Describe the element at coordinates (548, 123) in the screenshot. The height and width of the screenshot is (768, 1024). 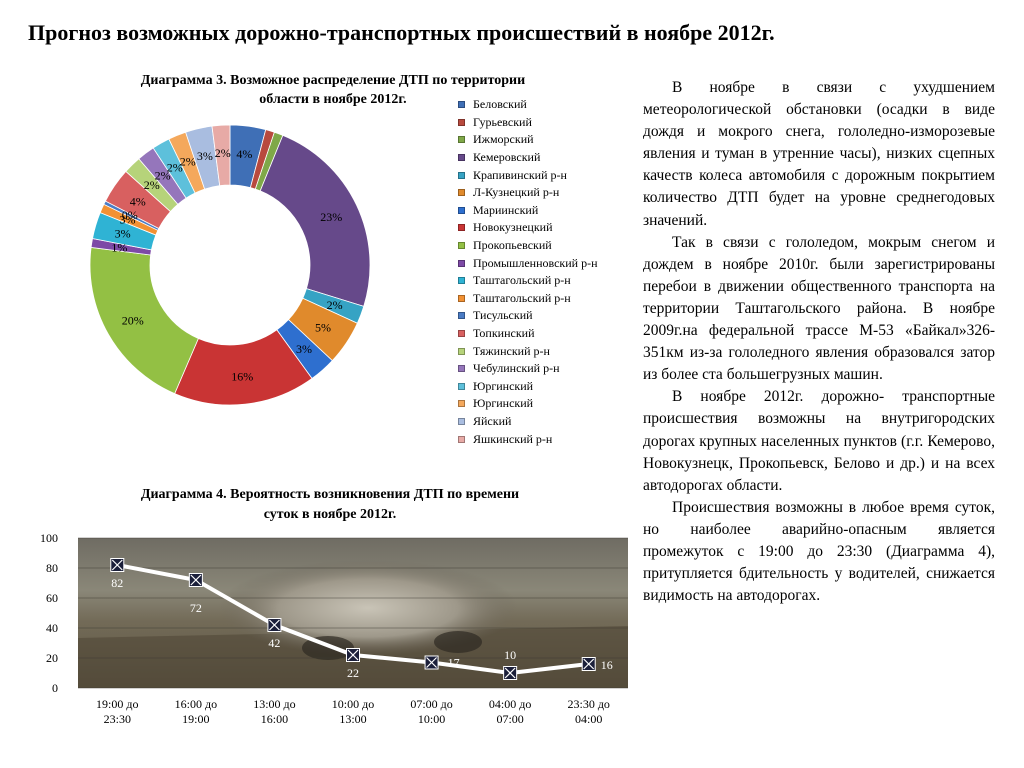
I see `legend-item: Гурьевский` at that location.